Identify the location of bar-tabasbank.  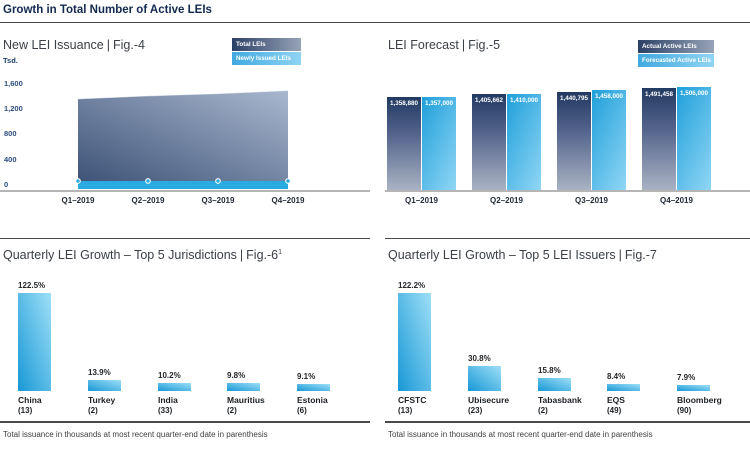
(554, 384).